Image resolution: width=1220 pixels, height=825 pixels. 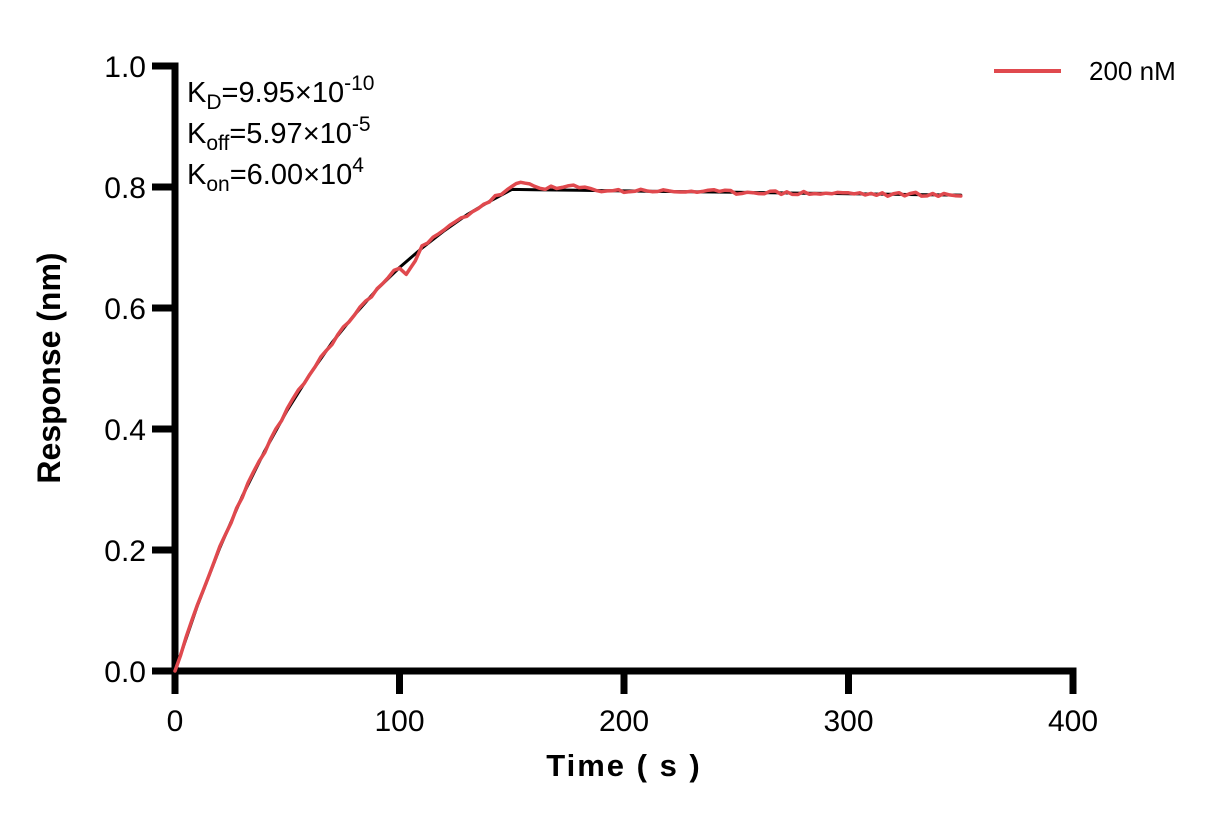 What do you see at coordinates (49, 367) in the screenshot?
I see `y-axis-title: Response (nm)` at bounding box center [49, 367].